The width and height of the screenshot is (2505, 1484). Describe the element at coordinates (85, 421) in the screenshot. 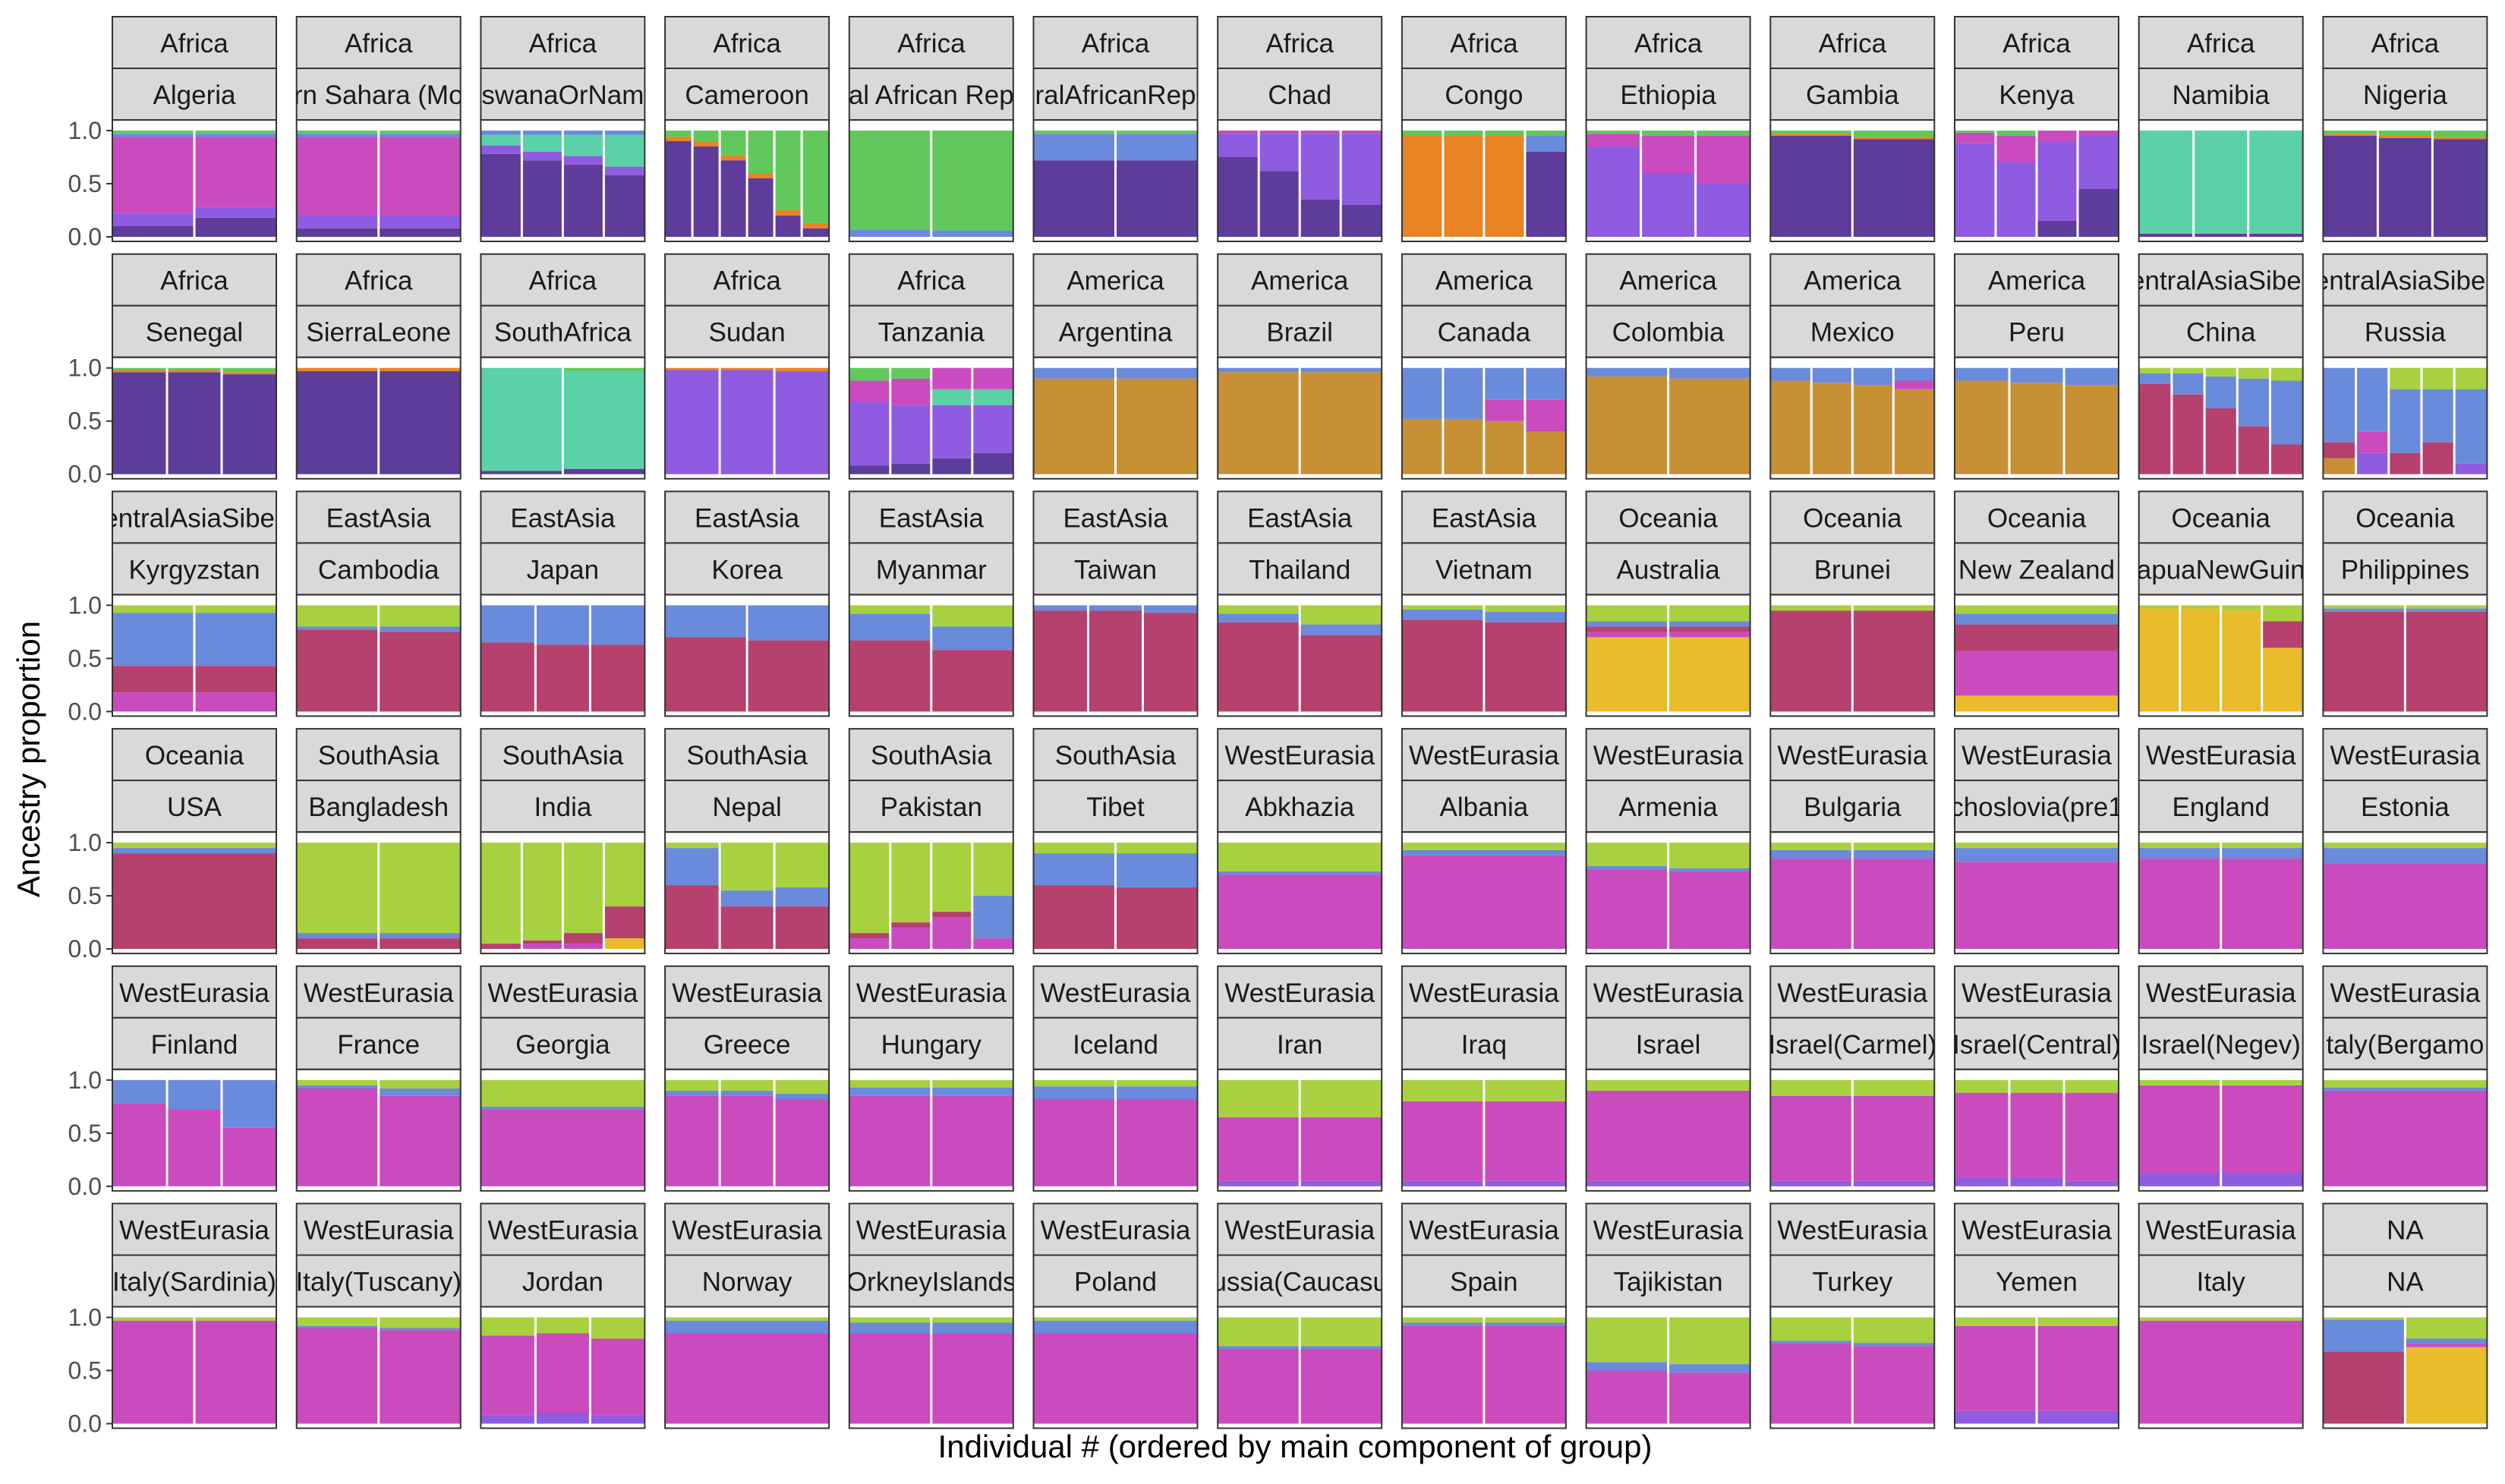

I see `y-tick-label: 0.5` at that location.